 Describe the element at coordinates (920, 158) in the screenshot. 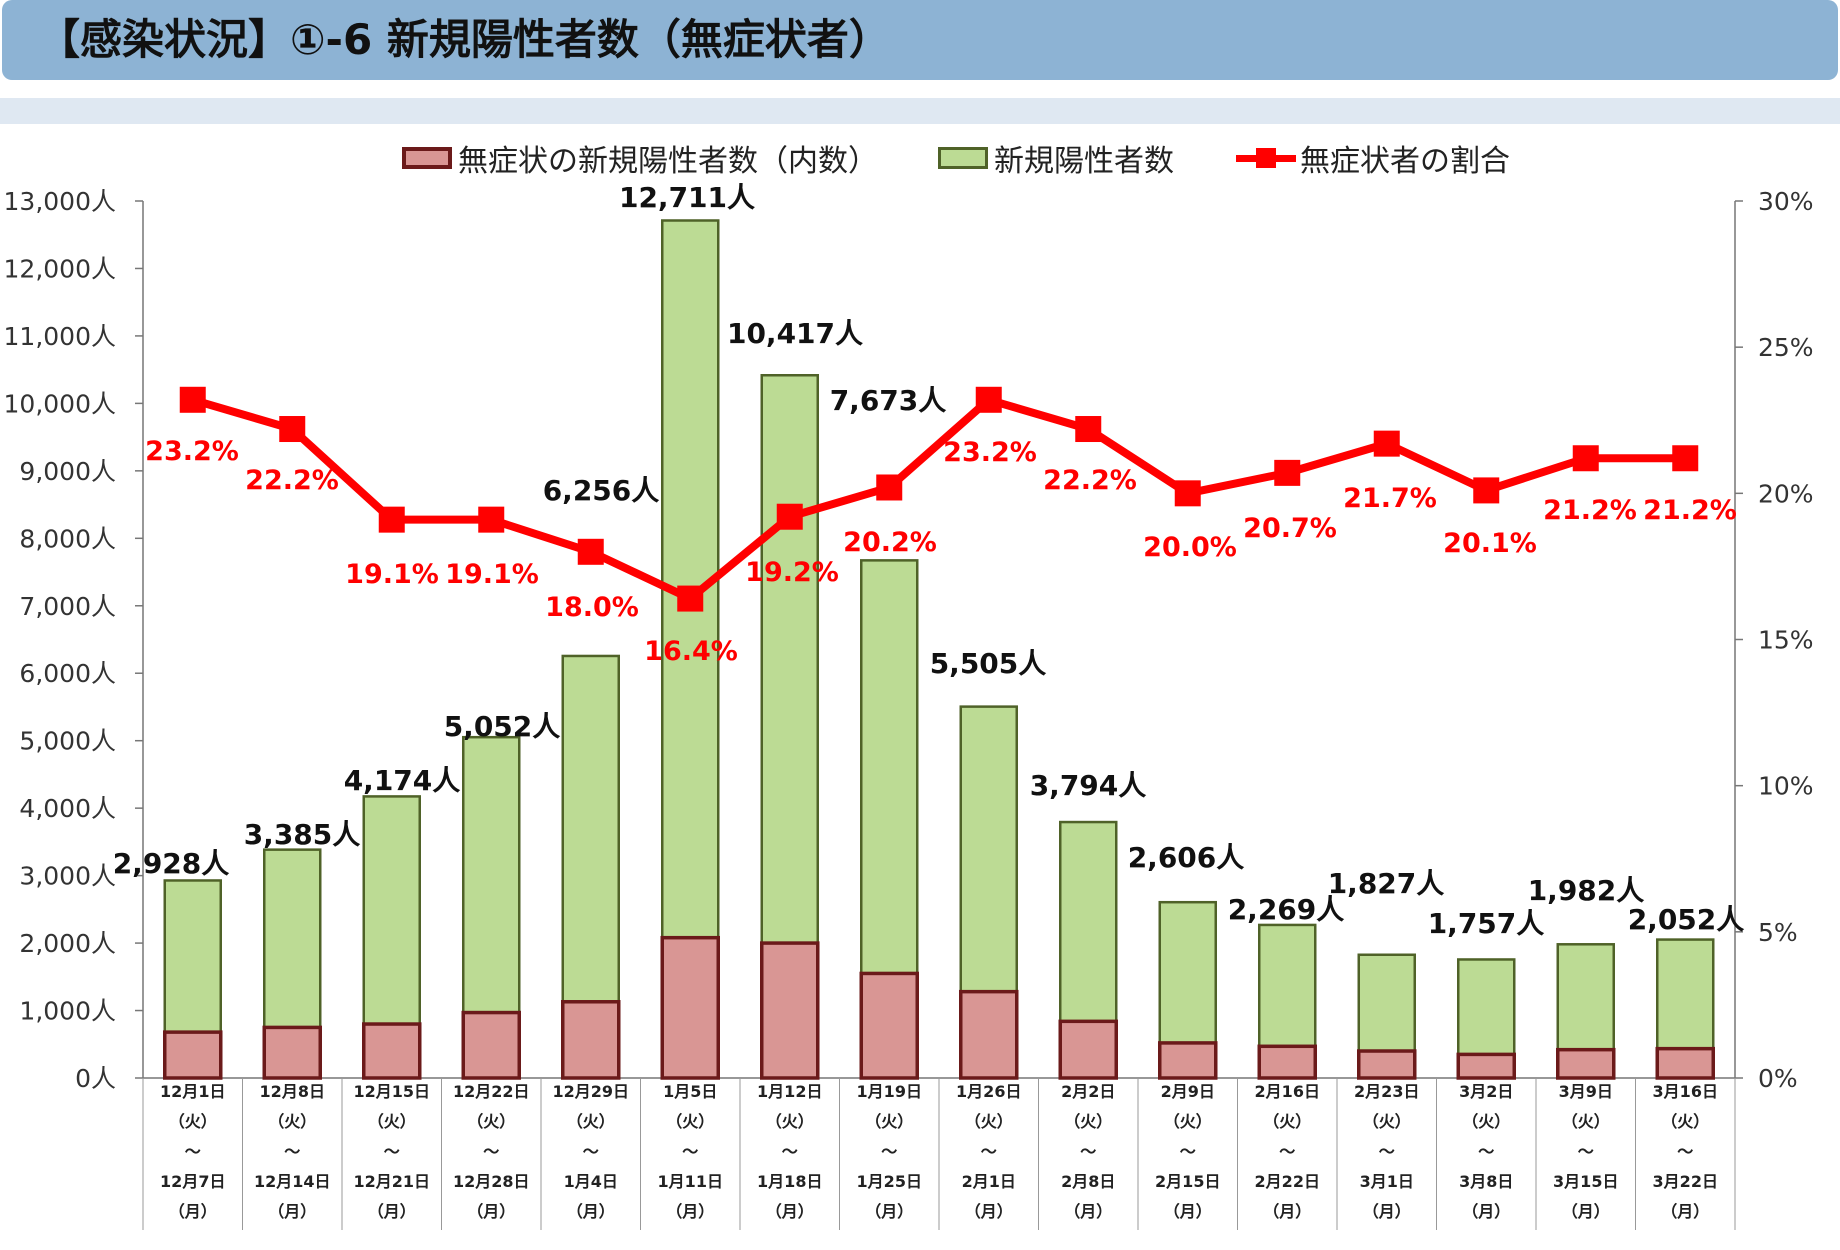

I see `chart-legend: 無症状の新規陽性者数（内数） 新規陽性者数 無症状者の割合` at that location.